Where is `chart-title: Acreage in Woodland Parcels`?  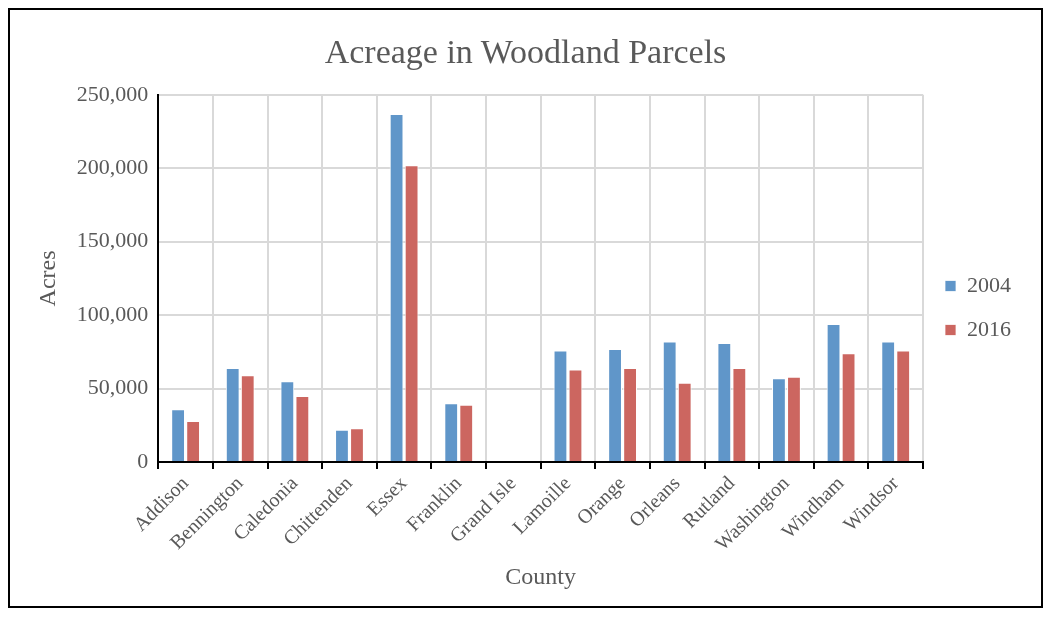 chart-title: Acreage in Woodland Parcels is located at coordinates (525, 52).